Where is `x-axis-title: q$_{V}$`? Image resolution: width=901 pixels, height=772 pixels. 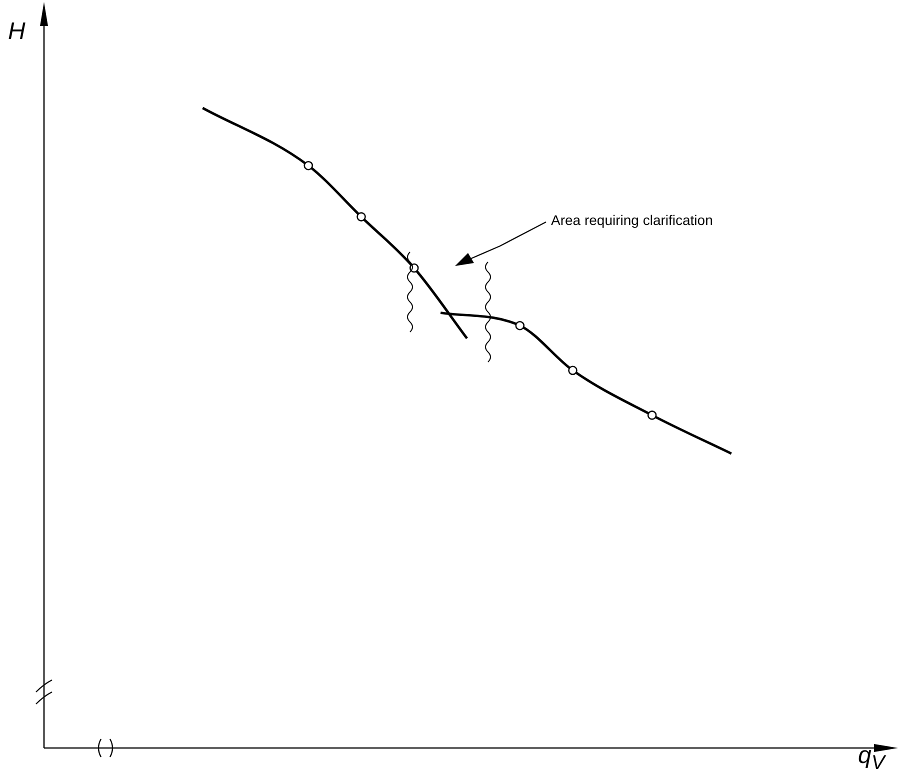
x-axis-title: q$_{V}$ is located at coordinates (871, 757).